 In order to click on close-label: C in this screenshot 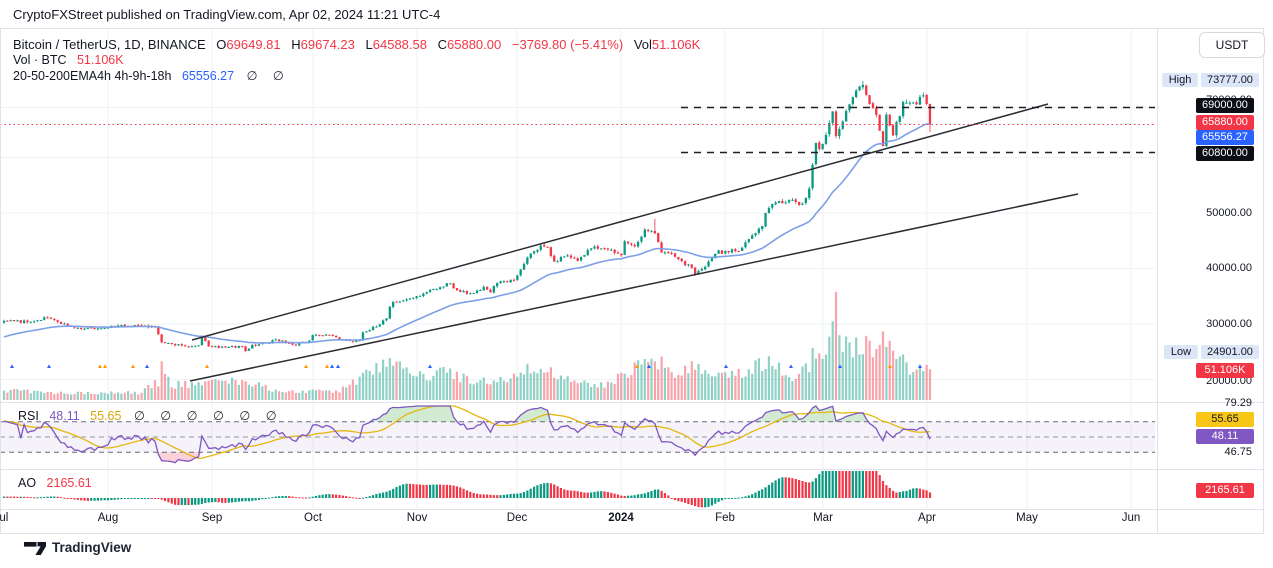, I will do `click(442, 44)`.